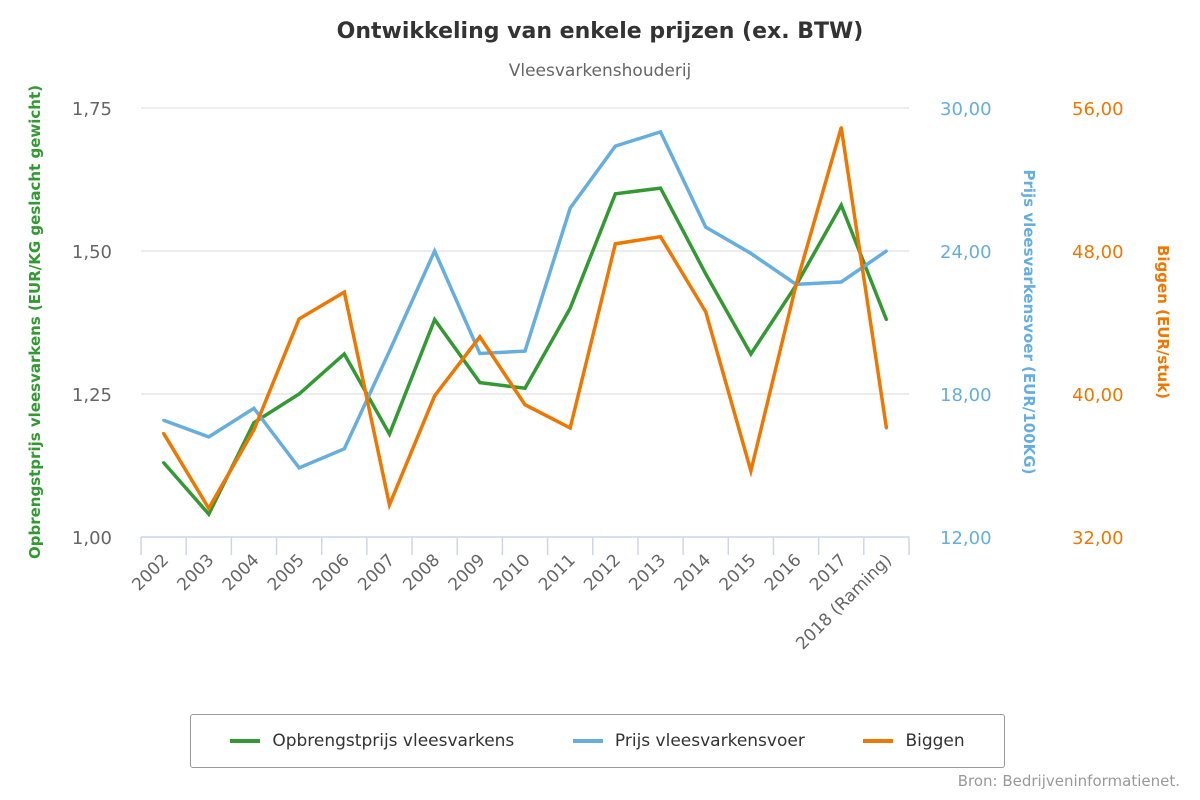  What do you see at coordinates (600, 71) in the screenshot?
I see `chart-subtitle: Vleesvarkenshouderij` at bounding box center [600, 71].